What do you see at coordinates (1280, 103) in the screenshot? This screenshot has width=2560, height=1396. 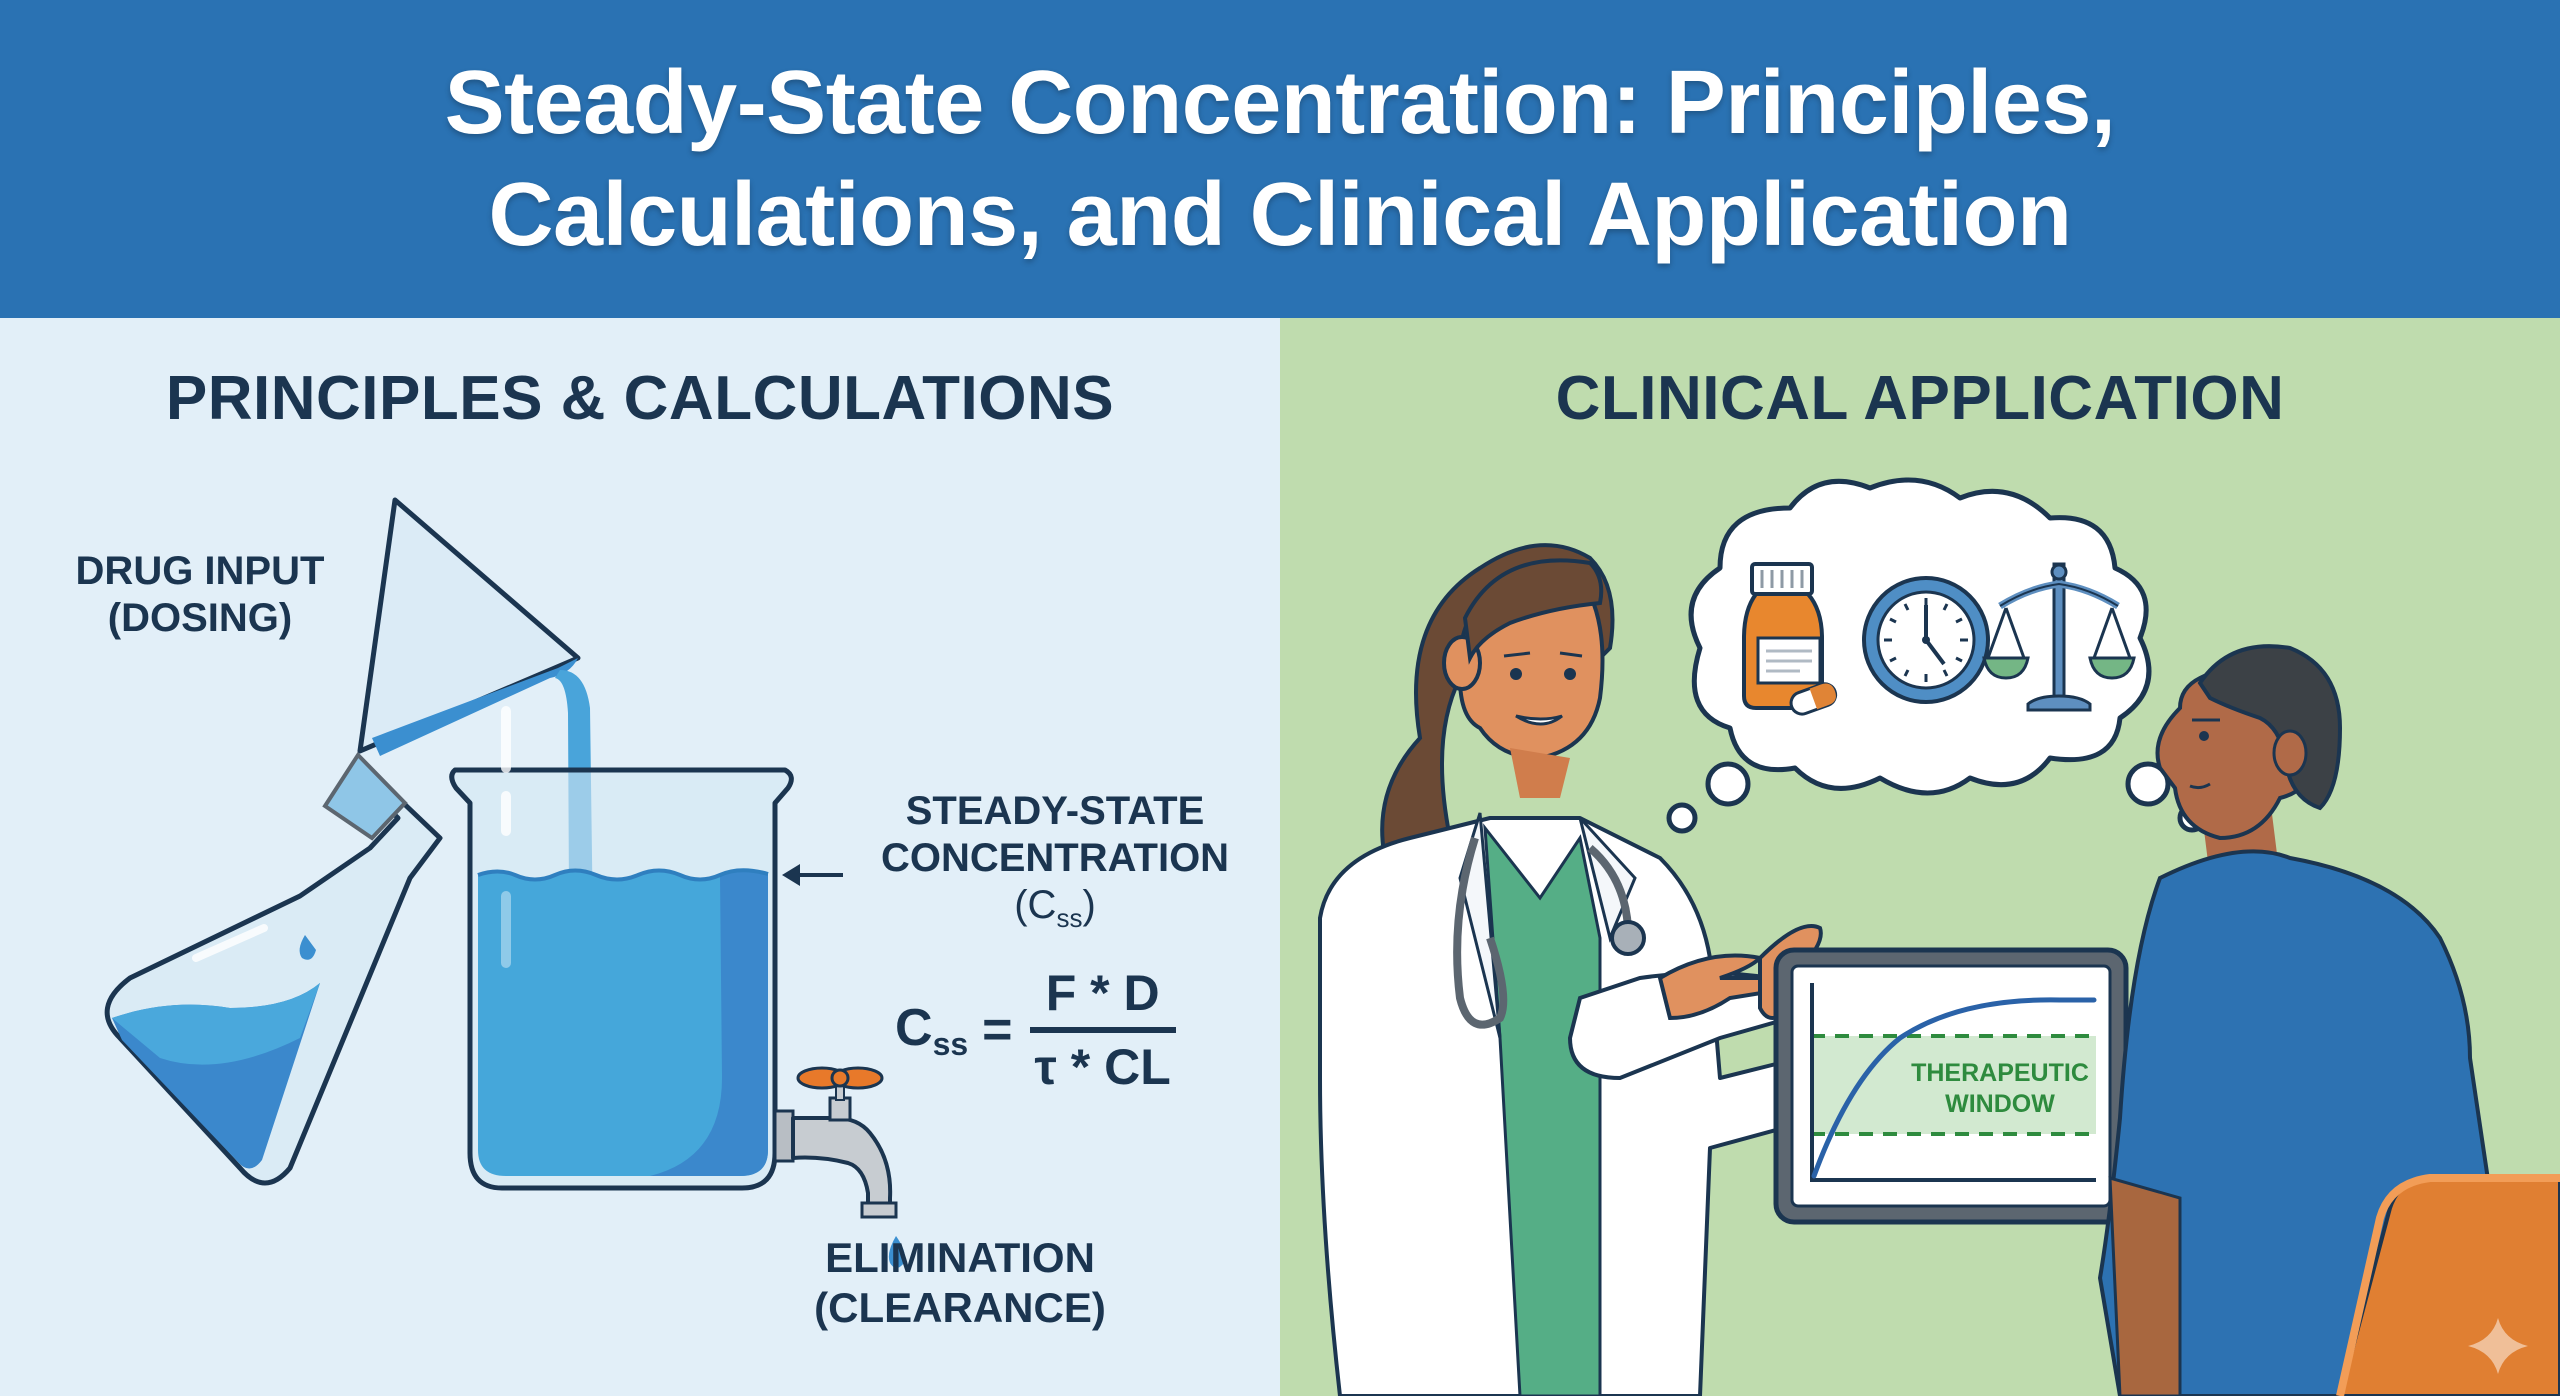 I see `title-line-1: Steady-State Concentration: Principles,` at bounding box center [1280, 103].